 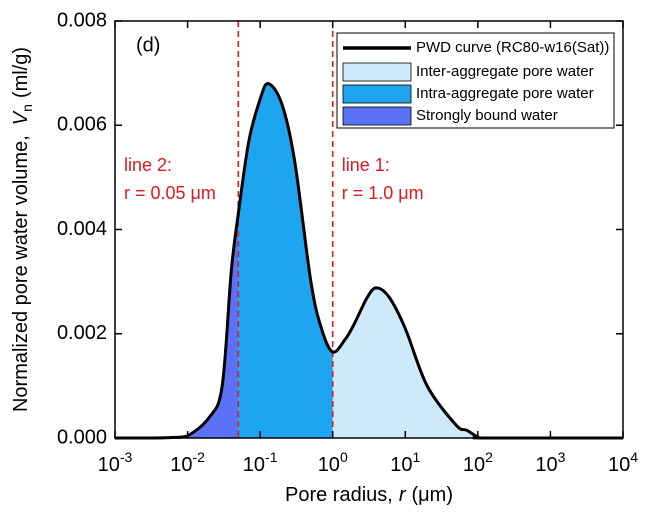 I want to click on x-tick-label: 10⁻³, so click(x=115, y=463).